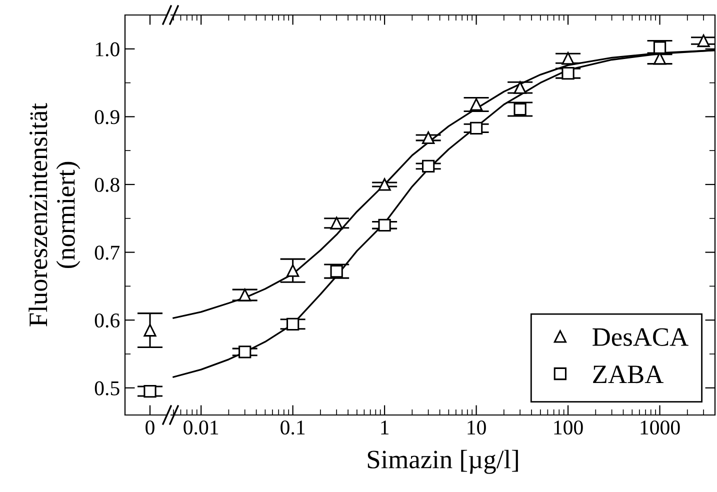 This screenshot has height=492, width=717. I want to click on y-tick-label: 1.0, so click(108, 49).